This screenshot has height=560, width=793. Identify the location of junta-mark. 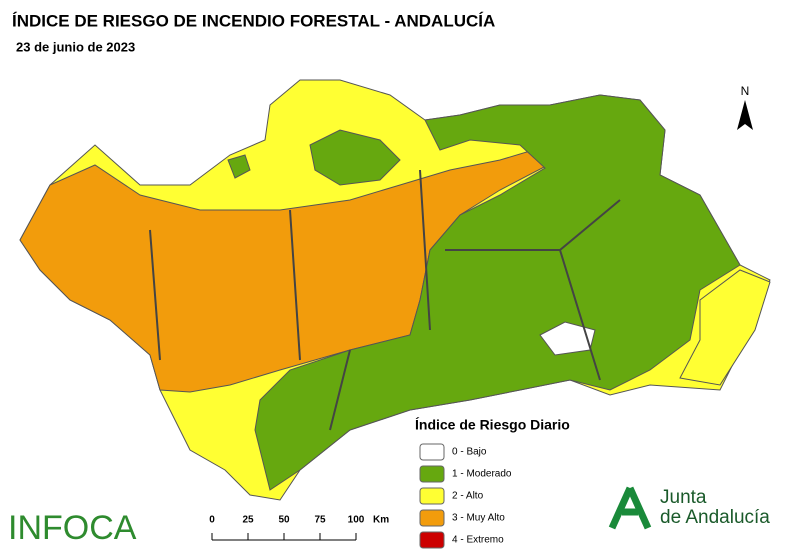
(630, 508).